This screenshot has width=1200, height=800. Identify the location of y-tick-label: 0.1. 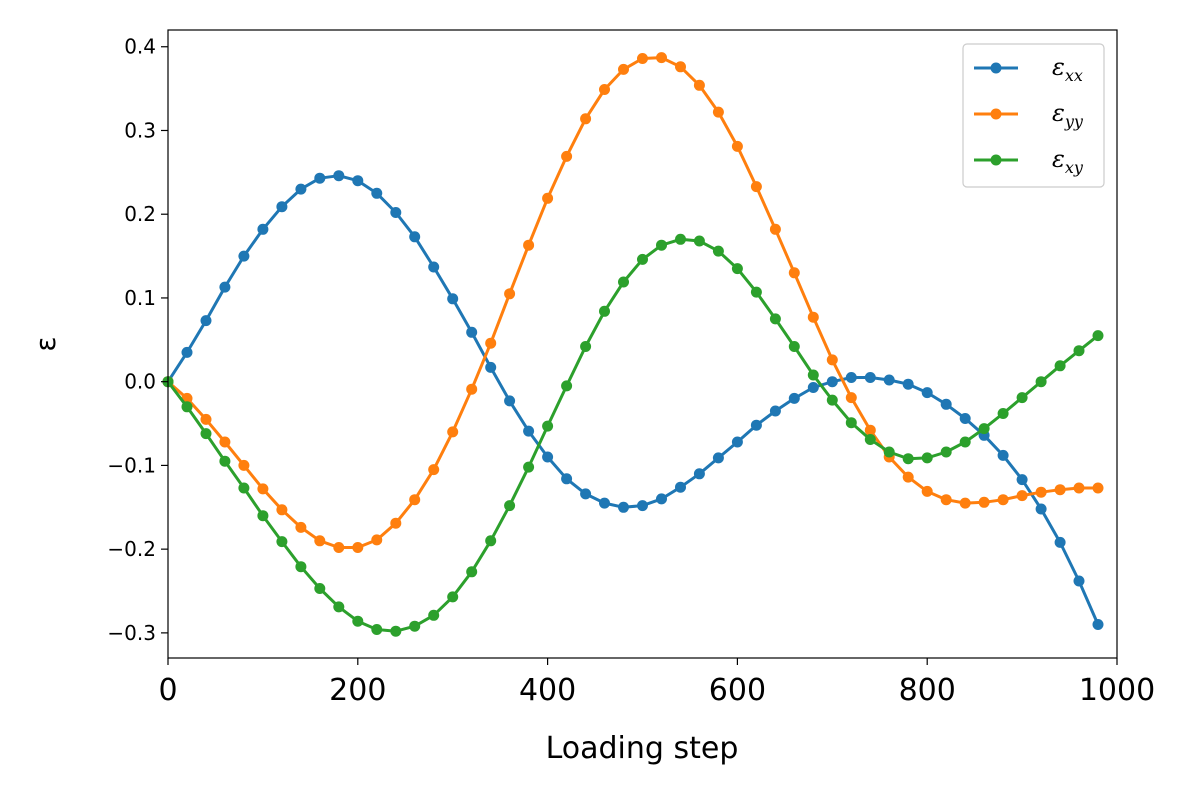
(140, 298).